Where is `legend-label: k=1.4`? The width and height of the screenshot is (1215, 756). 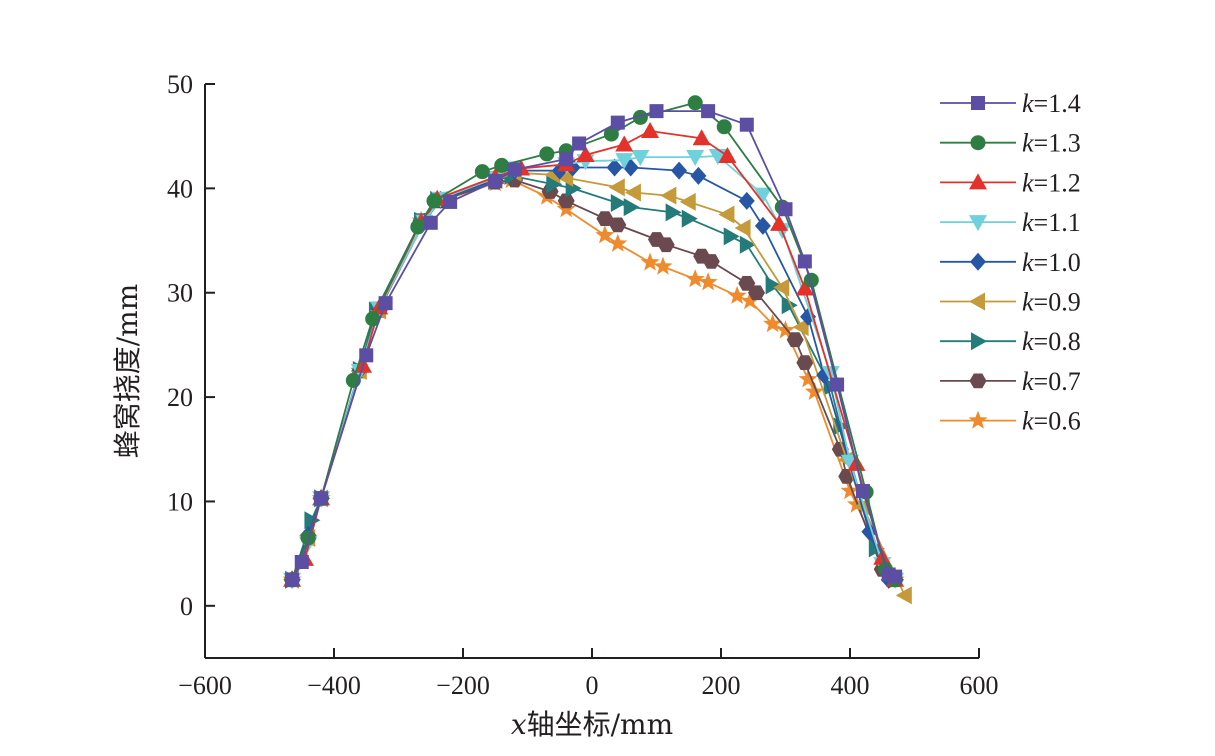
legend-label: k=1.4 is located at coordinates (1051, 103).